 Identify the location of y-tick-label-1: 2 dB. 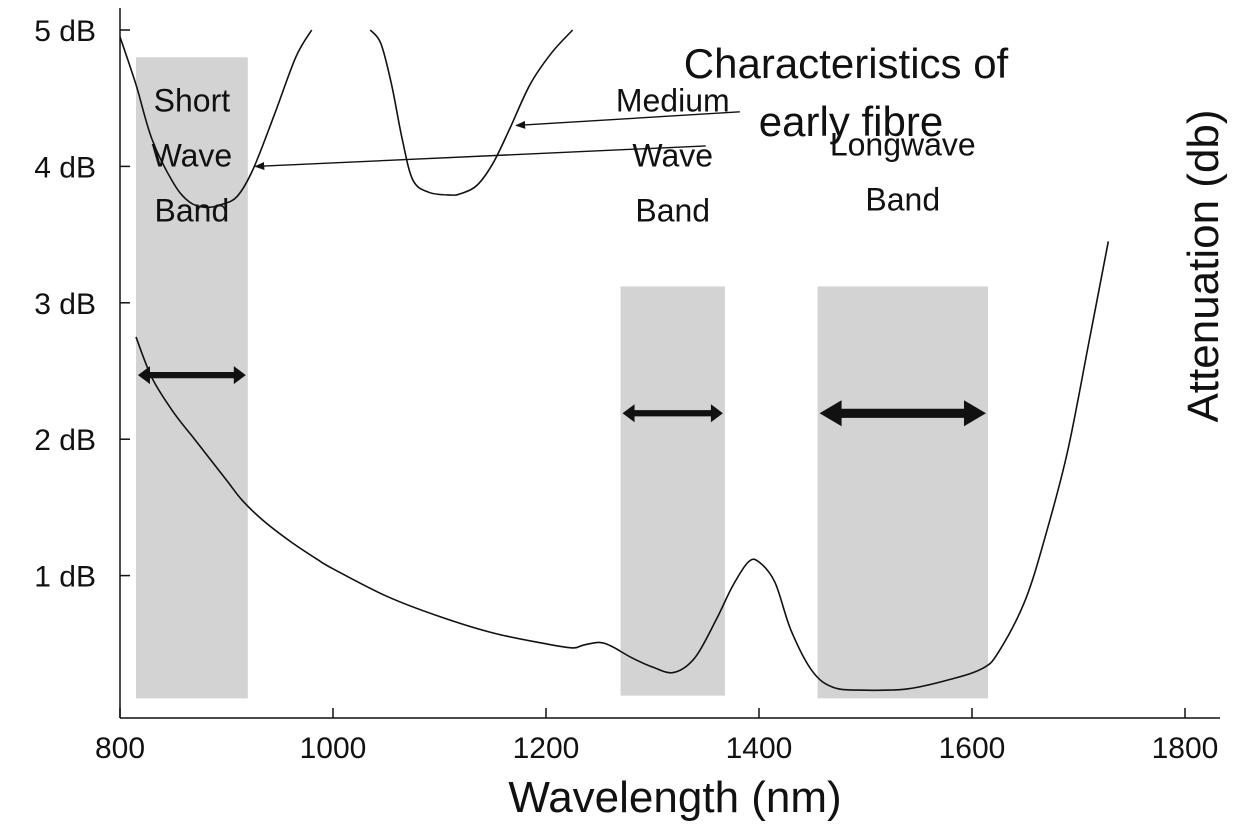
(65, 440).